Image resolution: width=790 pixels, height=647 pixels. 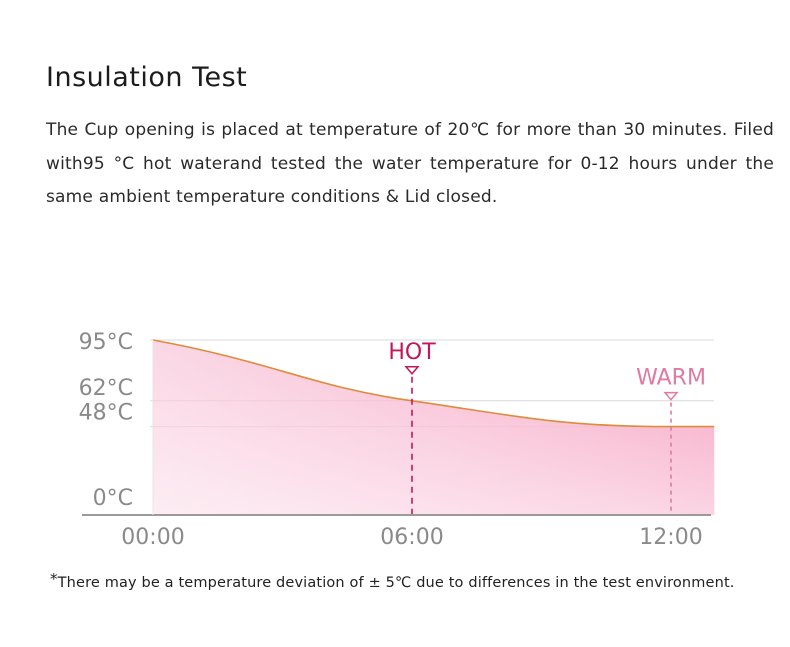 What do you see at coordinates (671, 378) in the screenshot?
I see `warm-label: WARM` at bounding box center [671, 378].